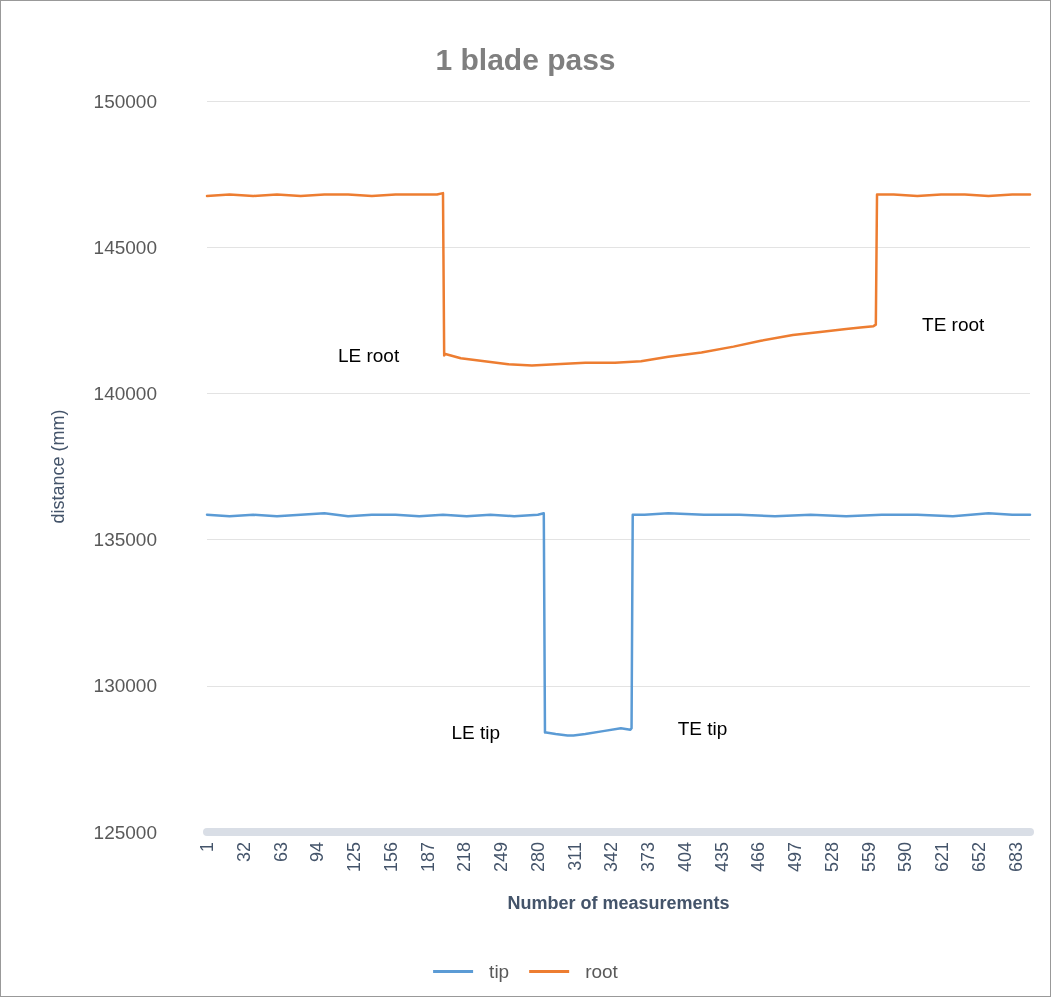 The width and height of the screenshot is (1051, 997). Describe the element at coordinates (58, 466) in the screenshot. I see `y-axis-title: distance (mm)` at that location.